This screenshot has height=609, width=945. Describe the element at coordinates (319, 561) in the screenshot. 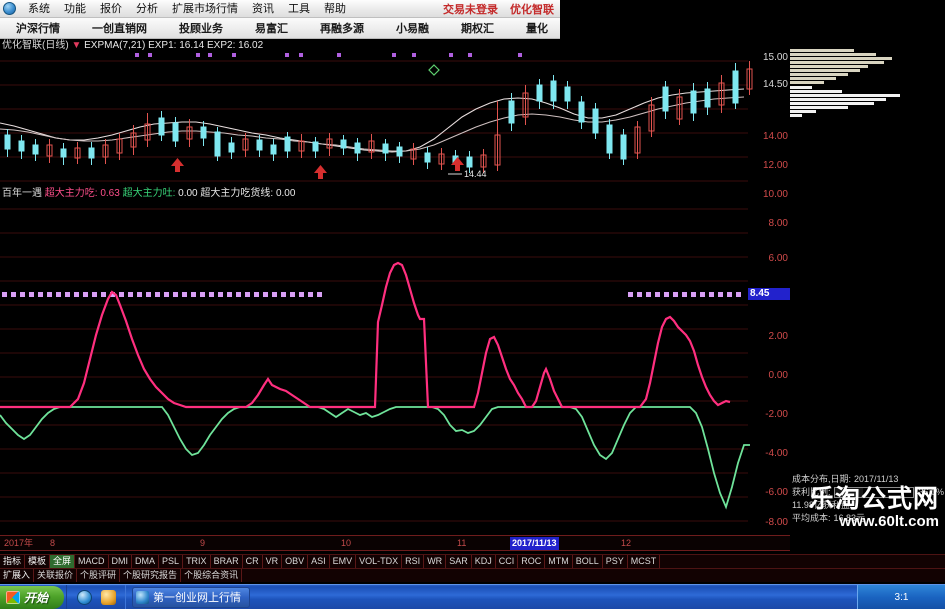

I see `btn-asi: ASI` at that location.